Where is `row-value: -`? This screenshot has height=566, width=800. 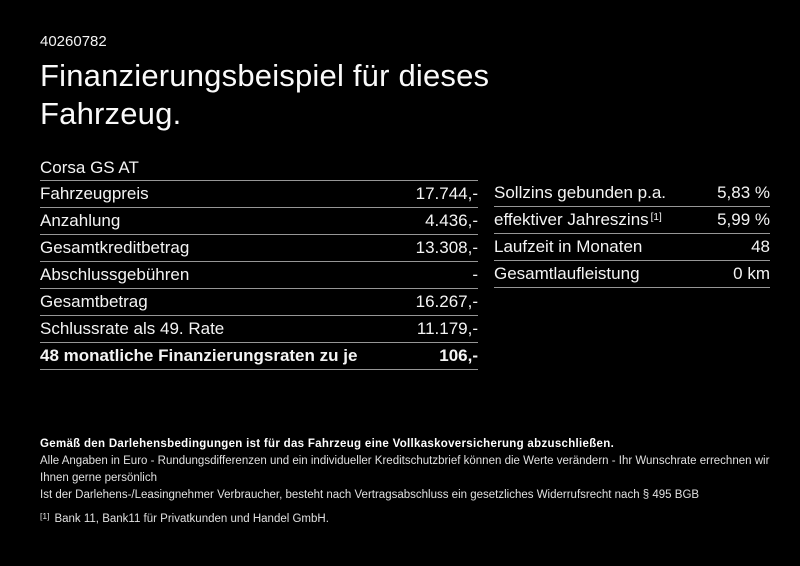 row-value: - is located at coordinates (475, 274).